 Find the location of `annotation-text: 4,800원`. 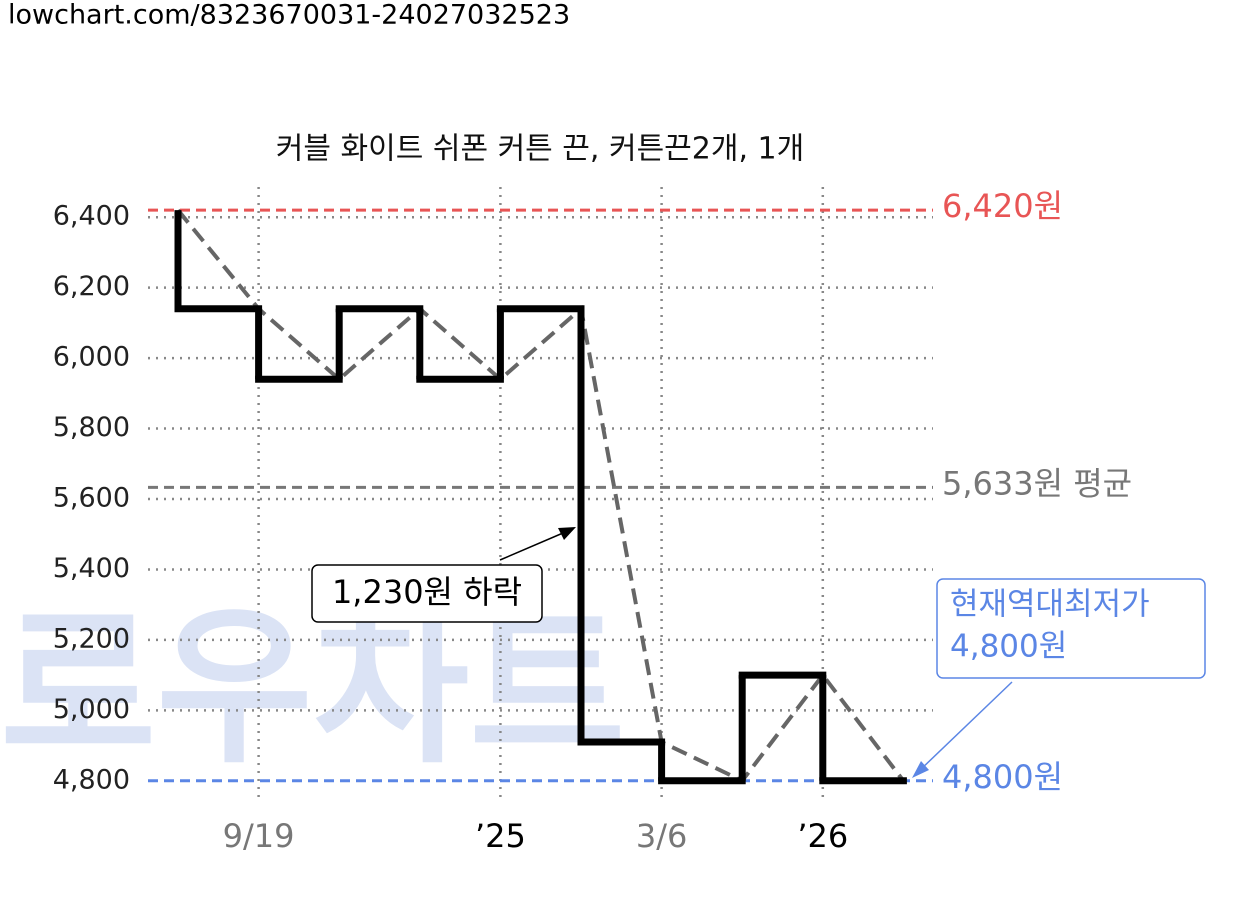

annotation-text: 4,800원 is located at coordinates (1008, 647).